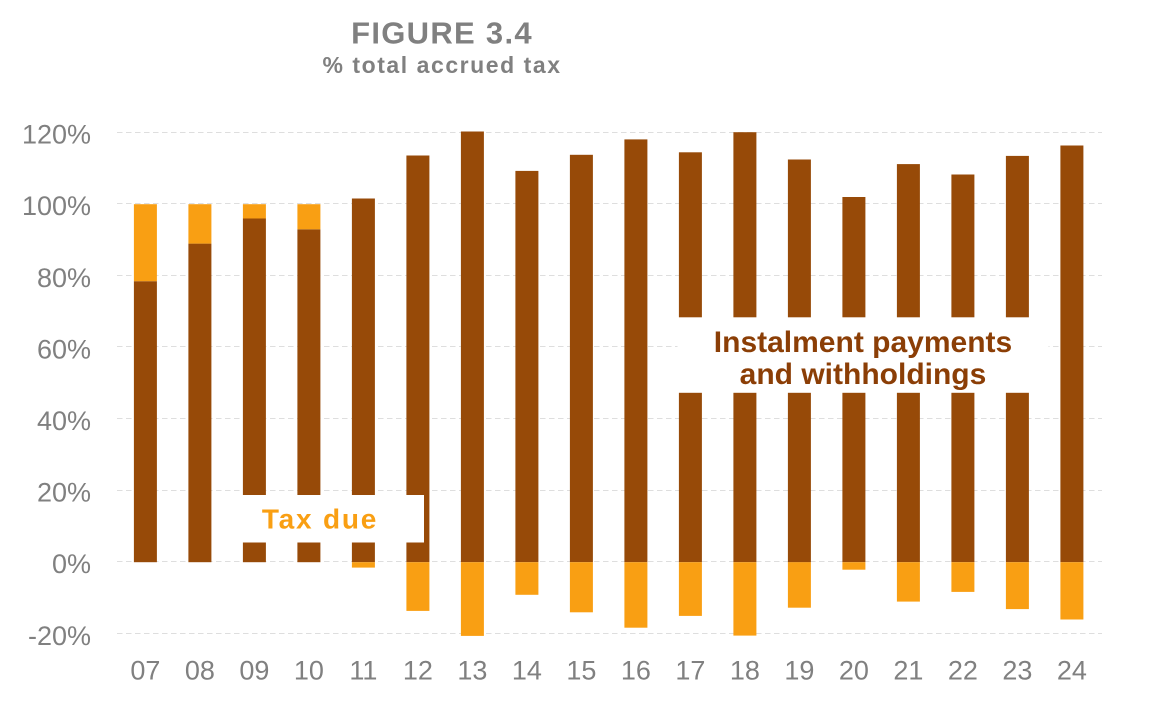 The height and width of the screenshot is (712, 1157). What do you see at coordinates (64, 493) in the screenshot?
I see `svg-text: 20%` at bounding box center [64, 493].